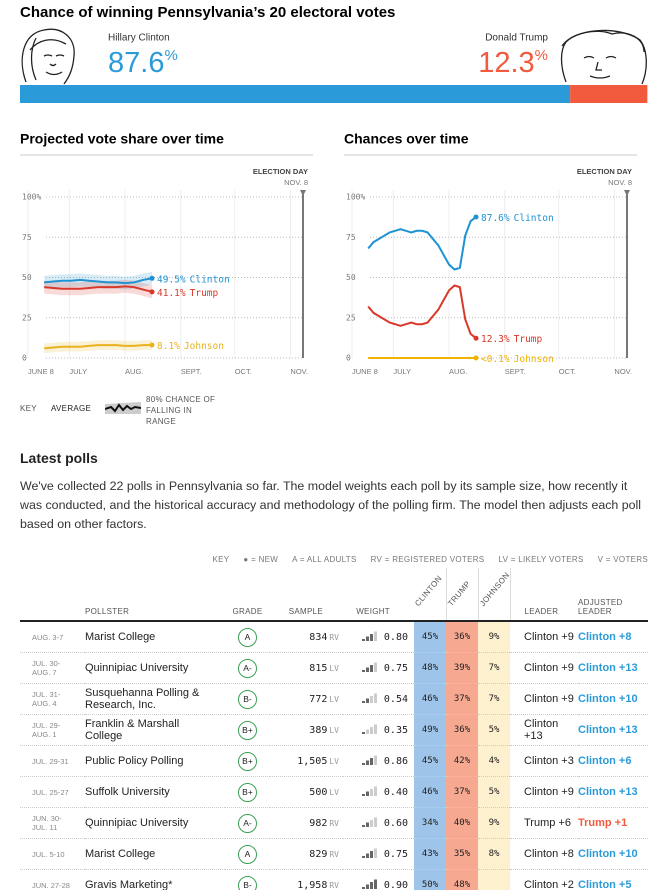  Describe the element at coordinates (306, 595) in the screenshot. I see `column-header: SAMPLE` at that location.